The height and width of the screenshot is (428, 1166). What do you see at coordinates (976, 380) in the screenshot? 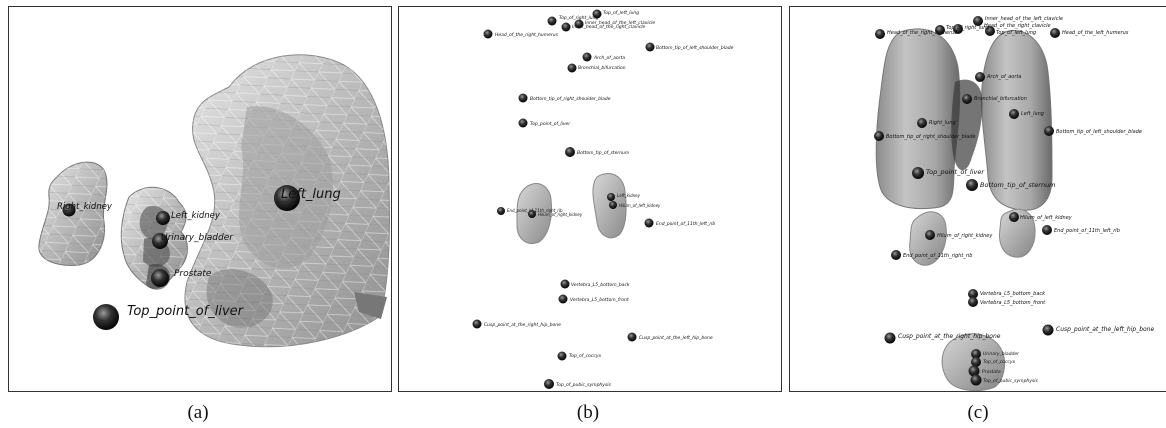
I see `point-top-of-pubic-symphysis` at bounding box center [976, 380].